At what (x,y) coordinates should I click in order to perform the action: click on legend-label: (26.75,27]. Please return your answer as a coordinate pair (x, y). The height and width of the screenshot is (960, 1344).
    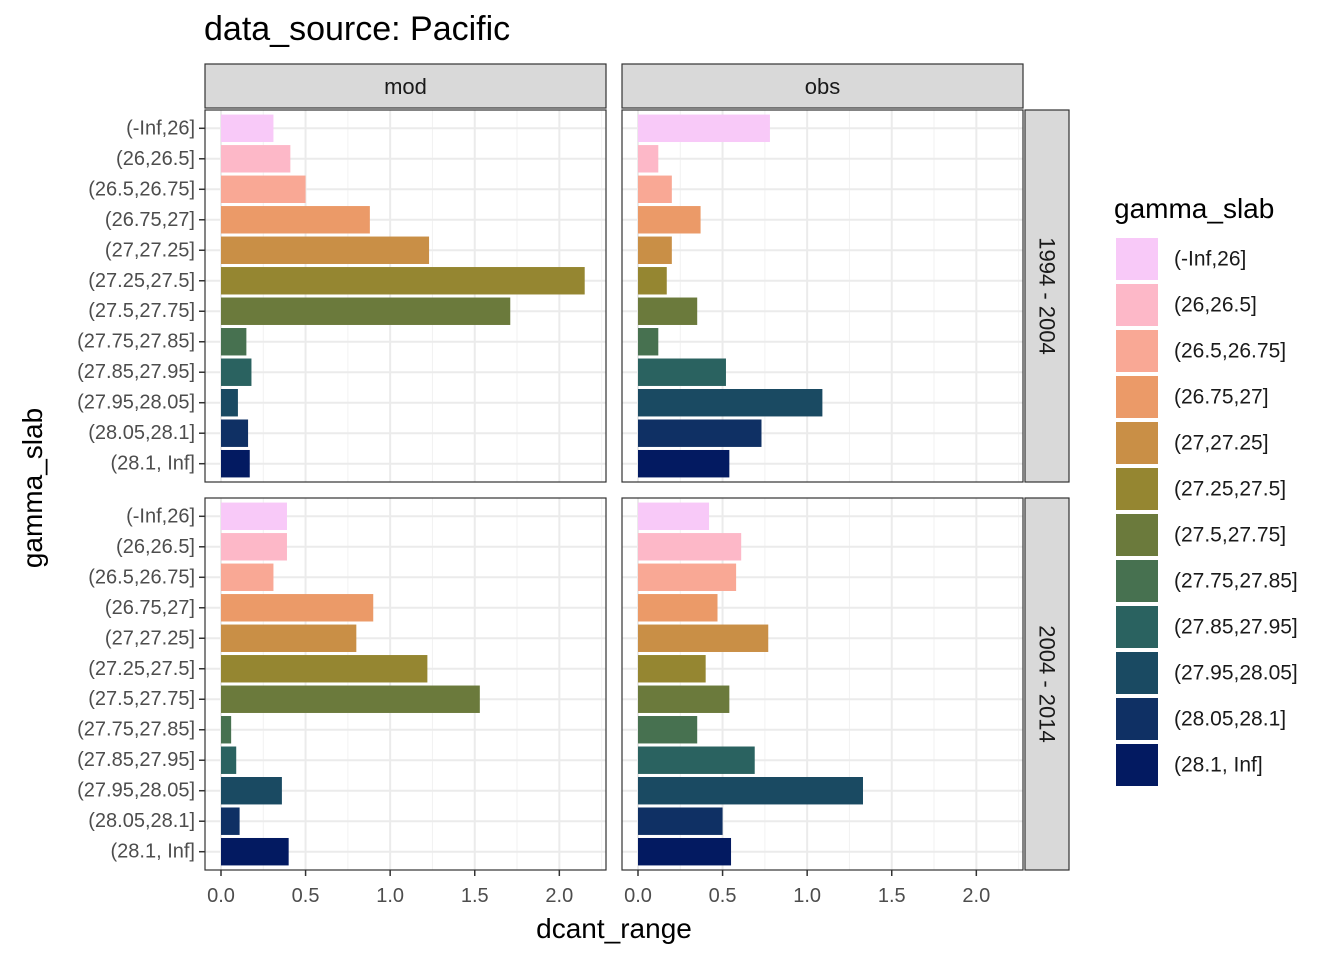
    Looking at the image, I should click on (1221, 397).